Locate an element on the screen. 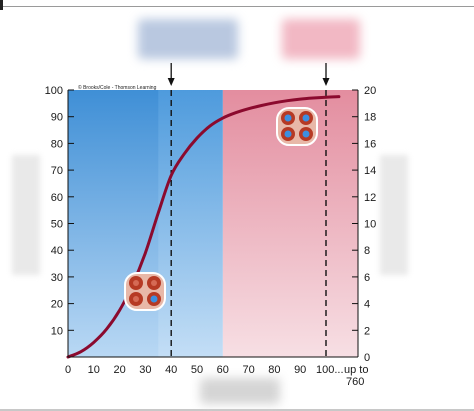 The height and width of the screenshot is (411, 474). y-left-tick-label: 70 is located at coordinates (57, 171).